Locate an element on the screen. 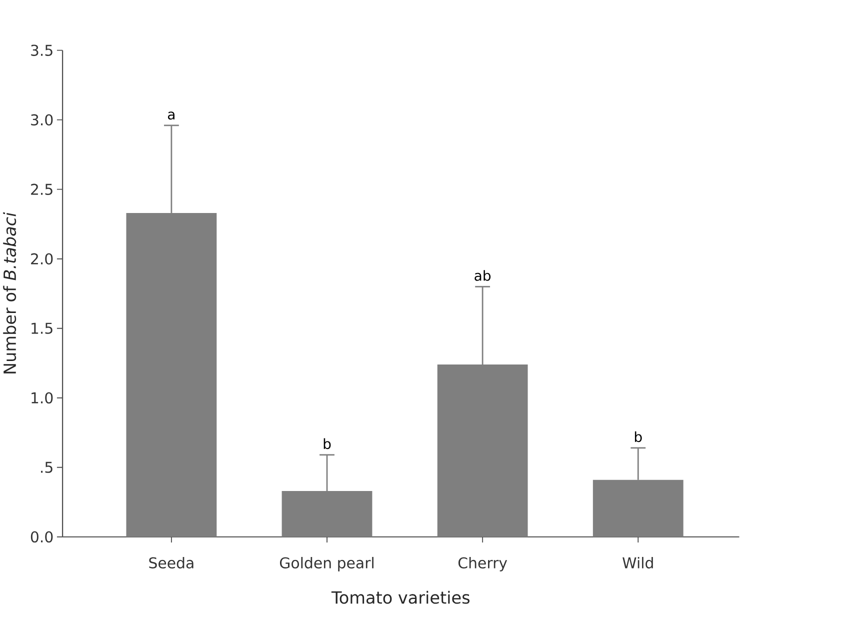 This screenshot has height=642, width=850. y-tick-label: .5 is located at coordinates (46, 467).